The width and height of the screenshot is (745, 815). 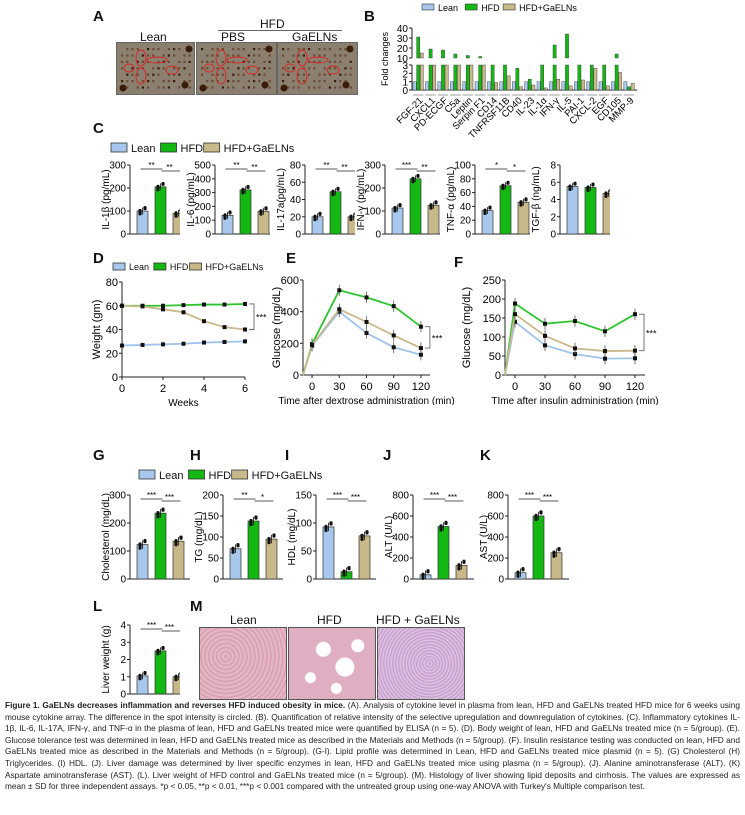 What do you see at coordinates (291, 258) in the screenshot?
I see `panel-label-e: E` at bounding box center [291, 258].